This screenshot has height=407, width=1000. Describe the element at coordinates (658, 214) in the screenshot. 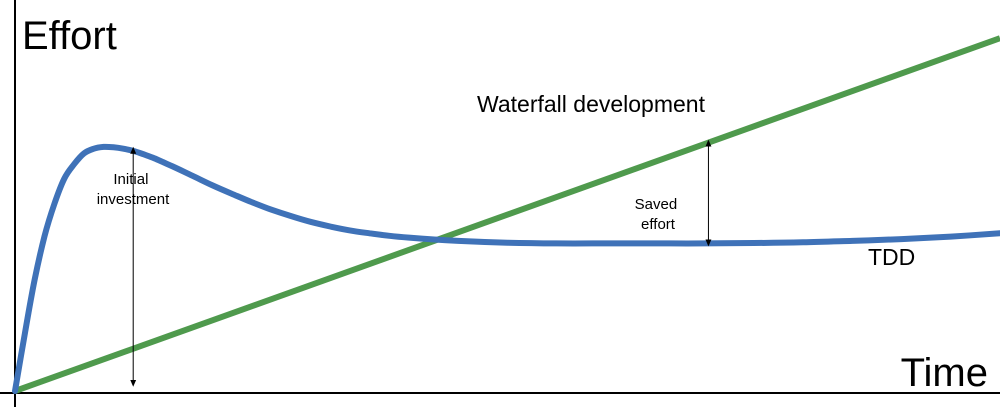

I see `saved-effort-label: Saved effort` at that location.